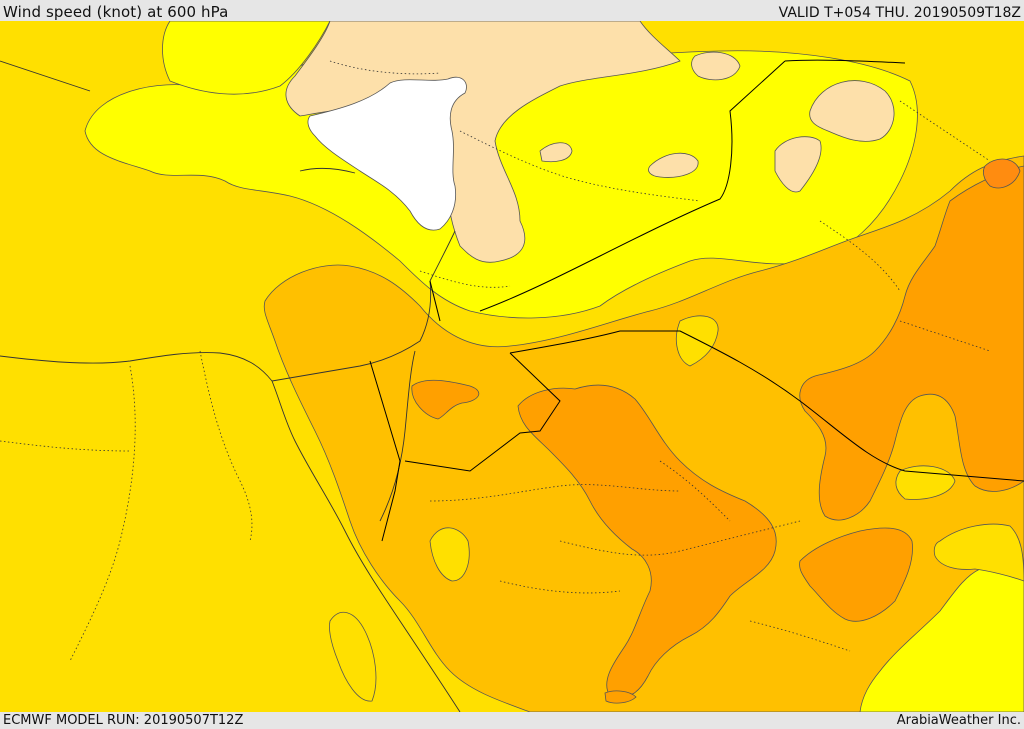 This screenshot has height=729, width=1024. I want to click on map-title: Wind speed (knot) at 600 hPa, so click(116, 12).